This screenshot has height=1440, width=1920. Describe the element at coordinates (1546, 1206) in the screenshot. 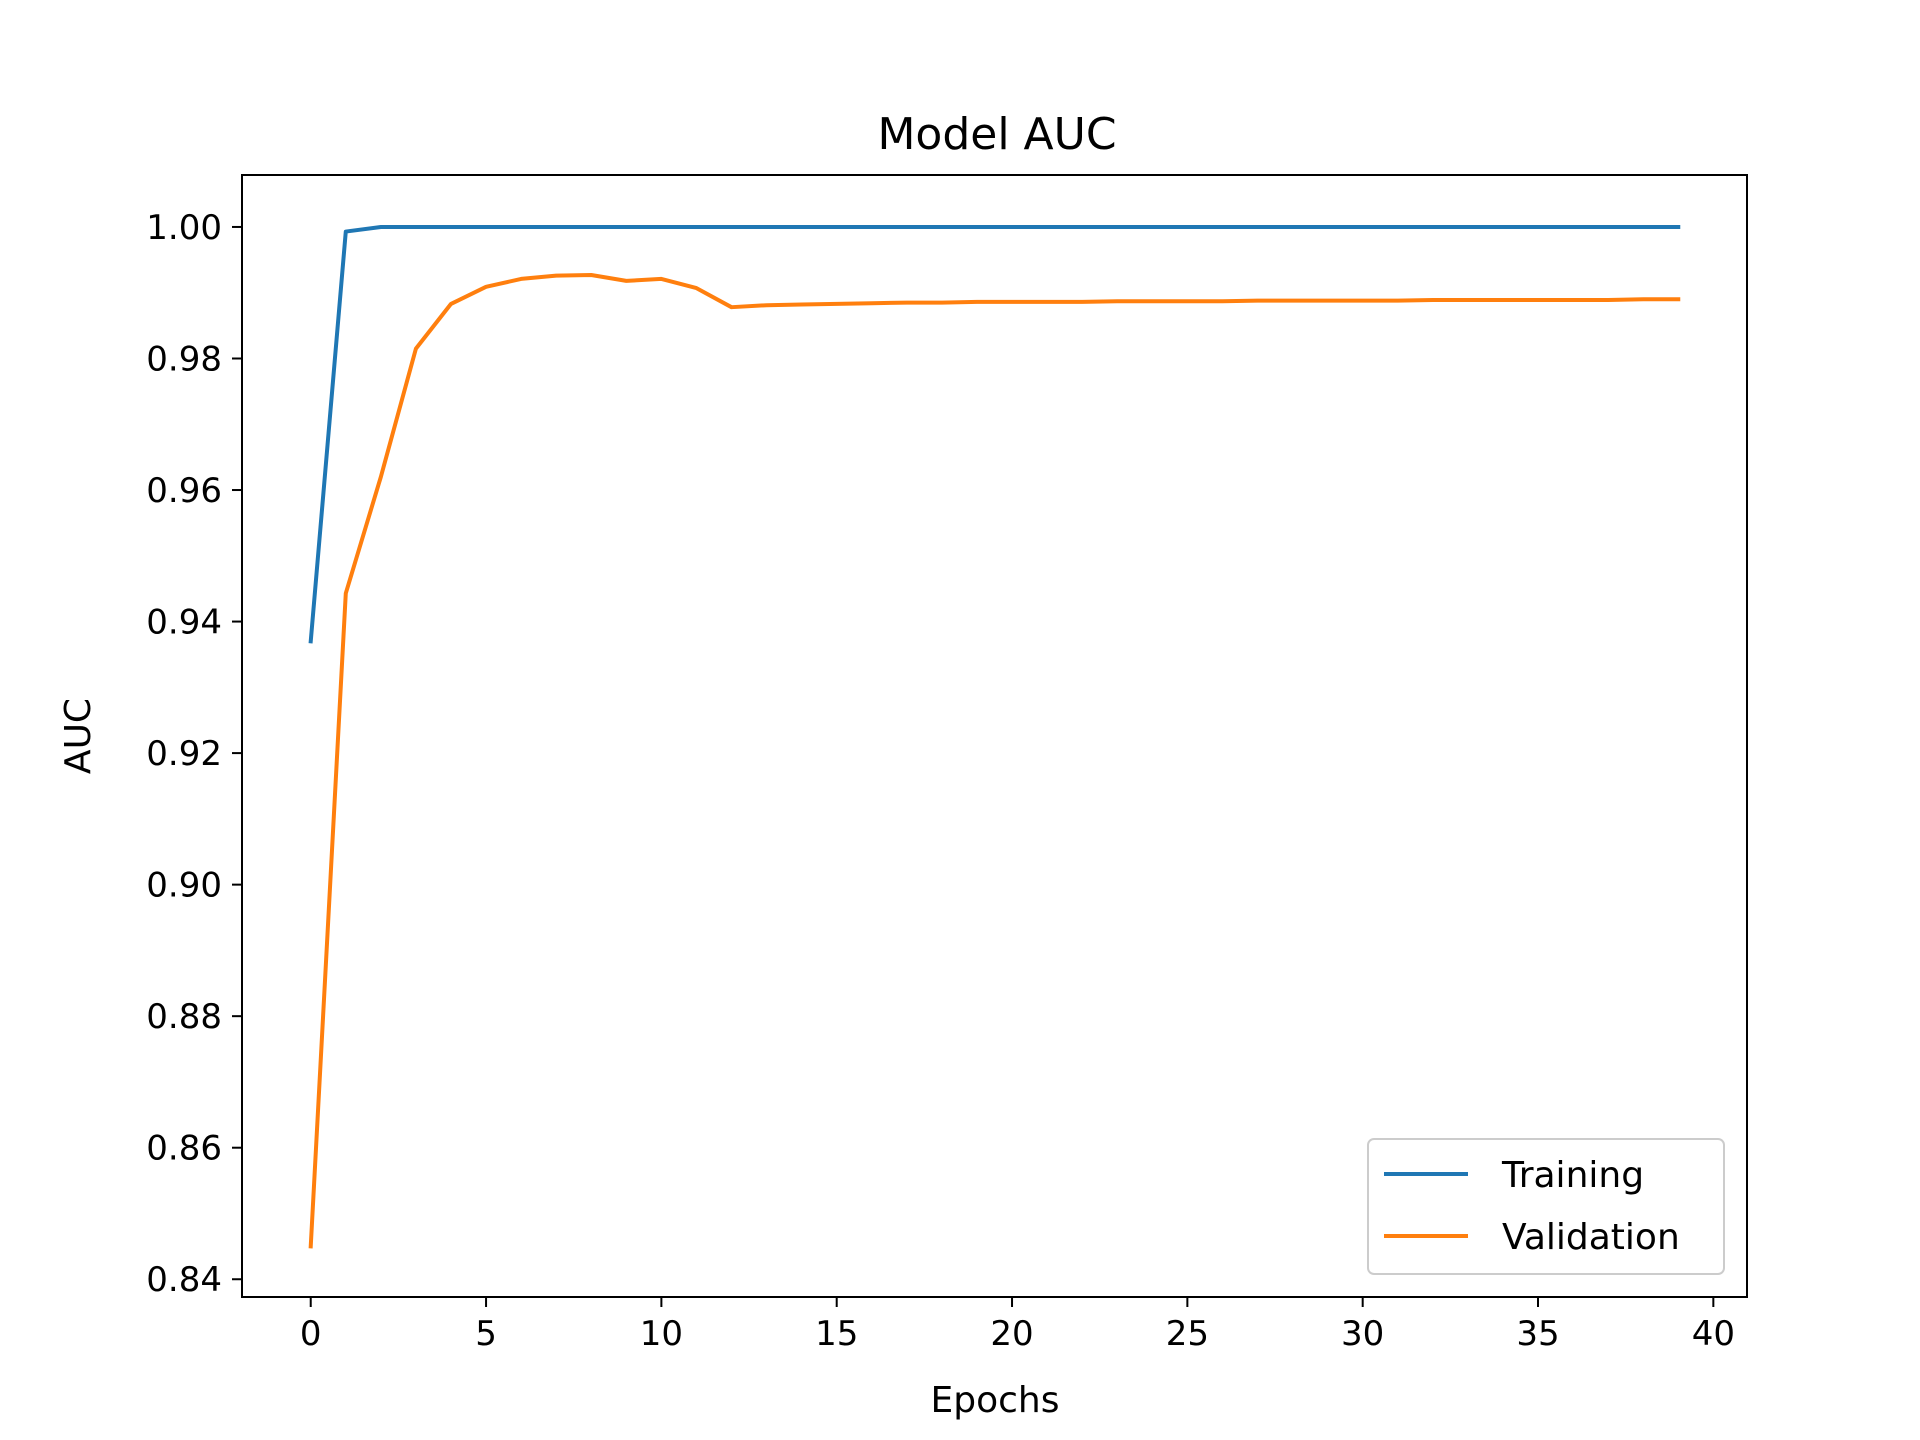

I see `legend: Training Validation` at that location.